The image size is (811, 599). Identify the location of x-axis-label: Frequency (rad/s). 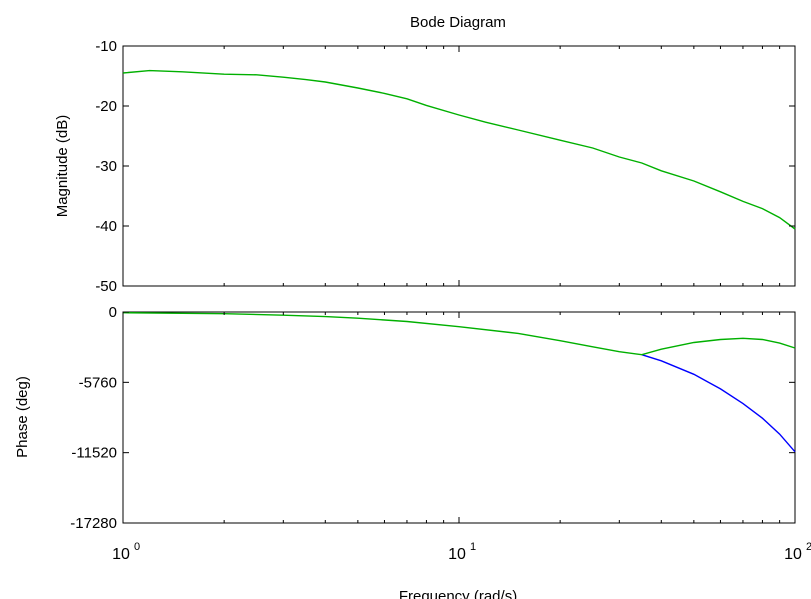
(458, 593).